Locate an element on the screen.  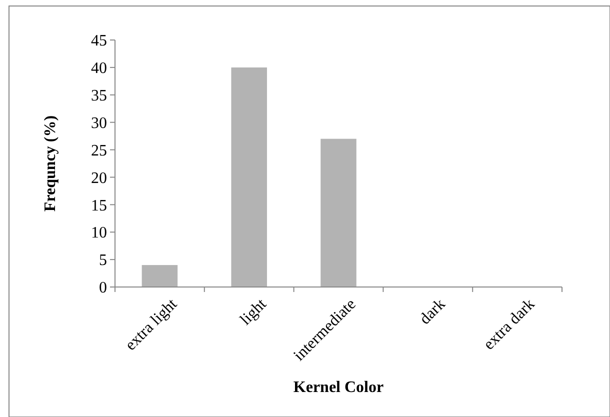
y-tick-label: 30 is located at coordinates (99, 123).